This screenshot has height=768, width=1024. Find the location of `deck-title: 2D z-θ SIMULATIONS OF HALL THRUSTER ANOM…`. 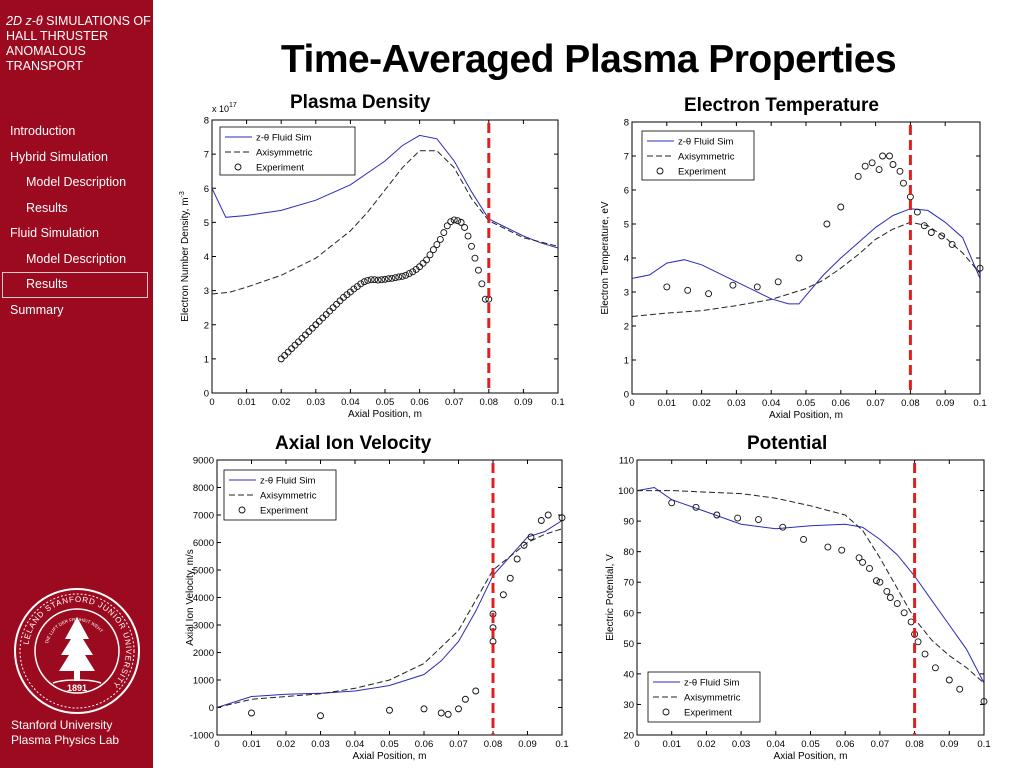

deck-title: 2D z-θ SIMULATIONS OF HALL THRUSTER ANOM… is located at coordinates (78, 44).